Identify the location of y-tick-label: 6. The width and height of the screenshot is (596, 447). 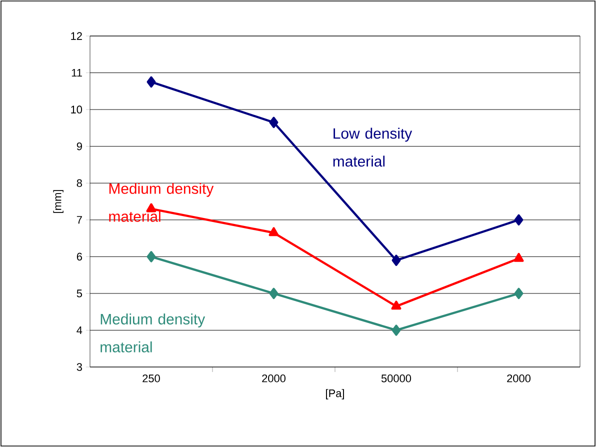
(79, 256).